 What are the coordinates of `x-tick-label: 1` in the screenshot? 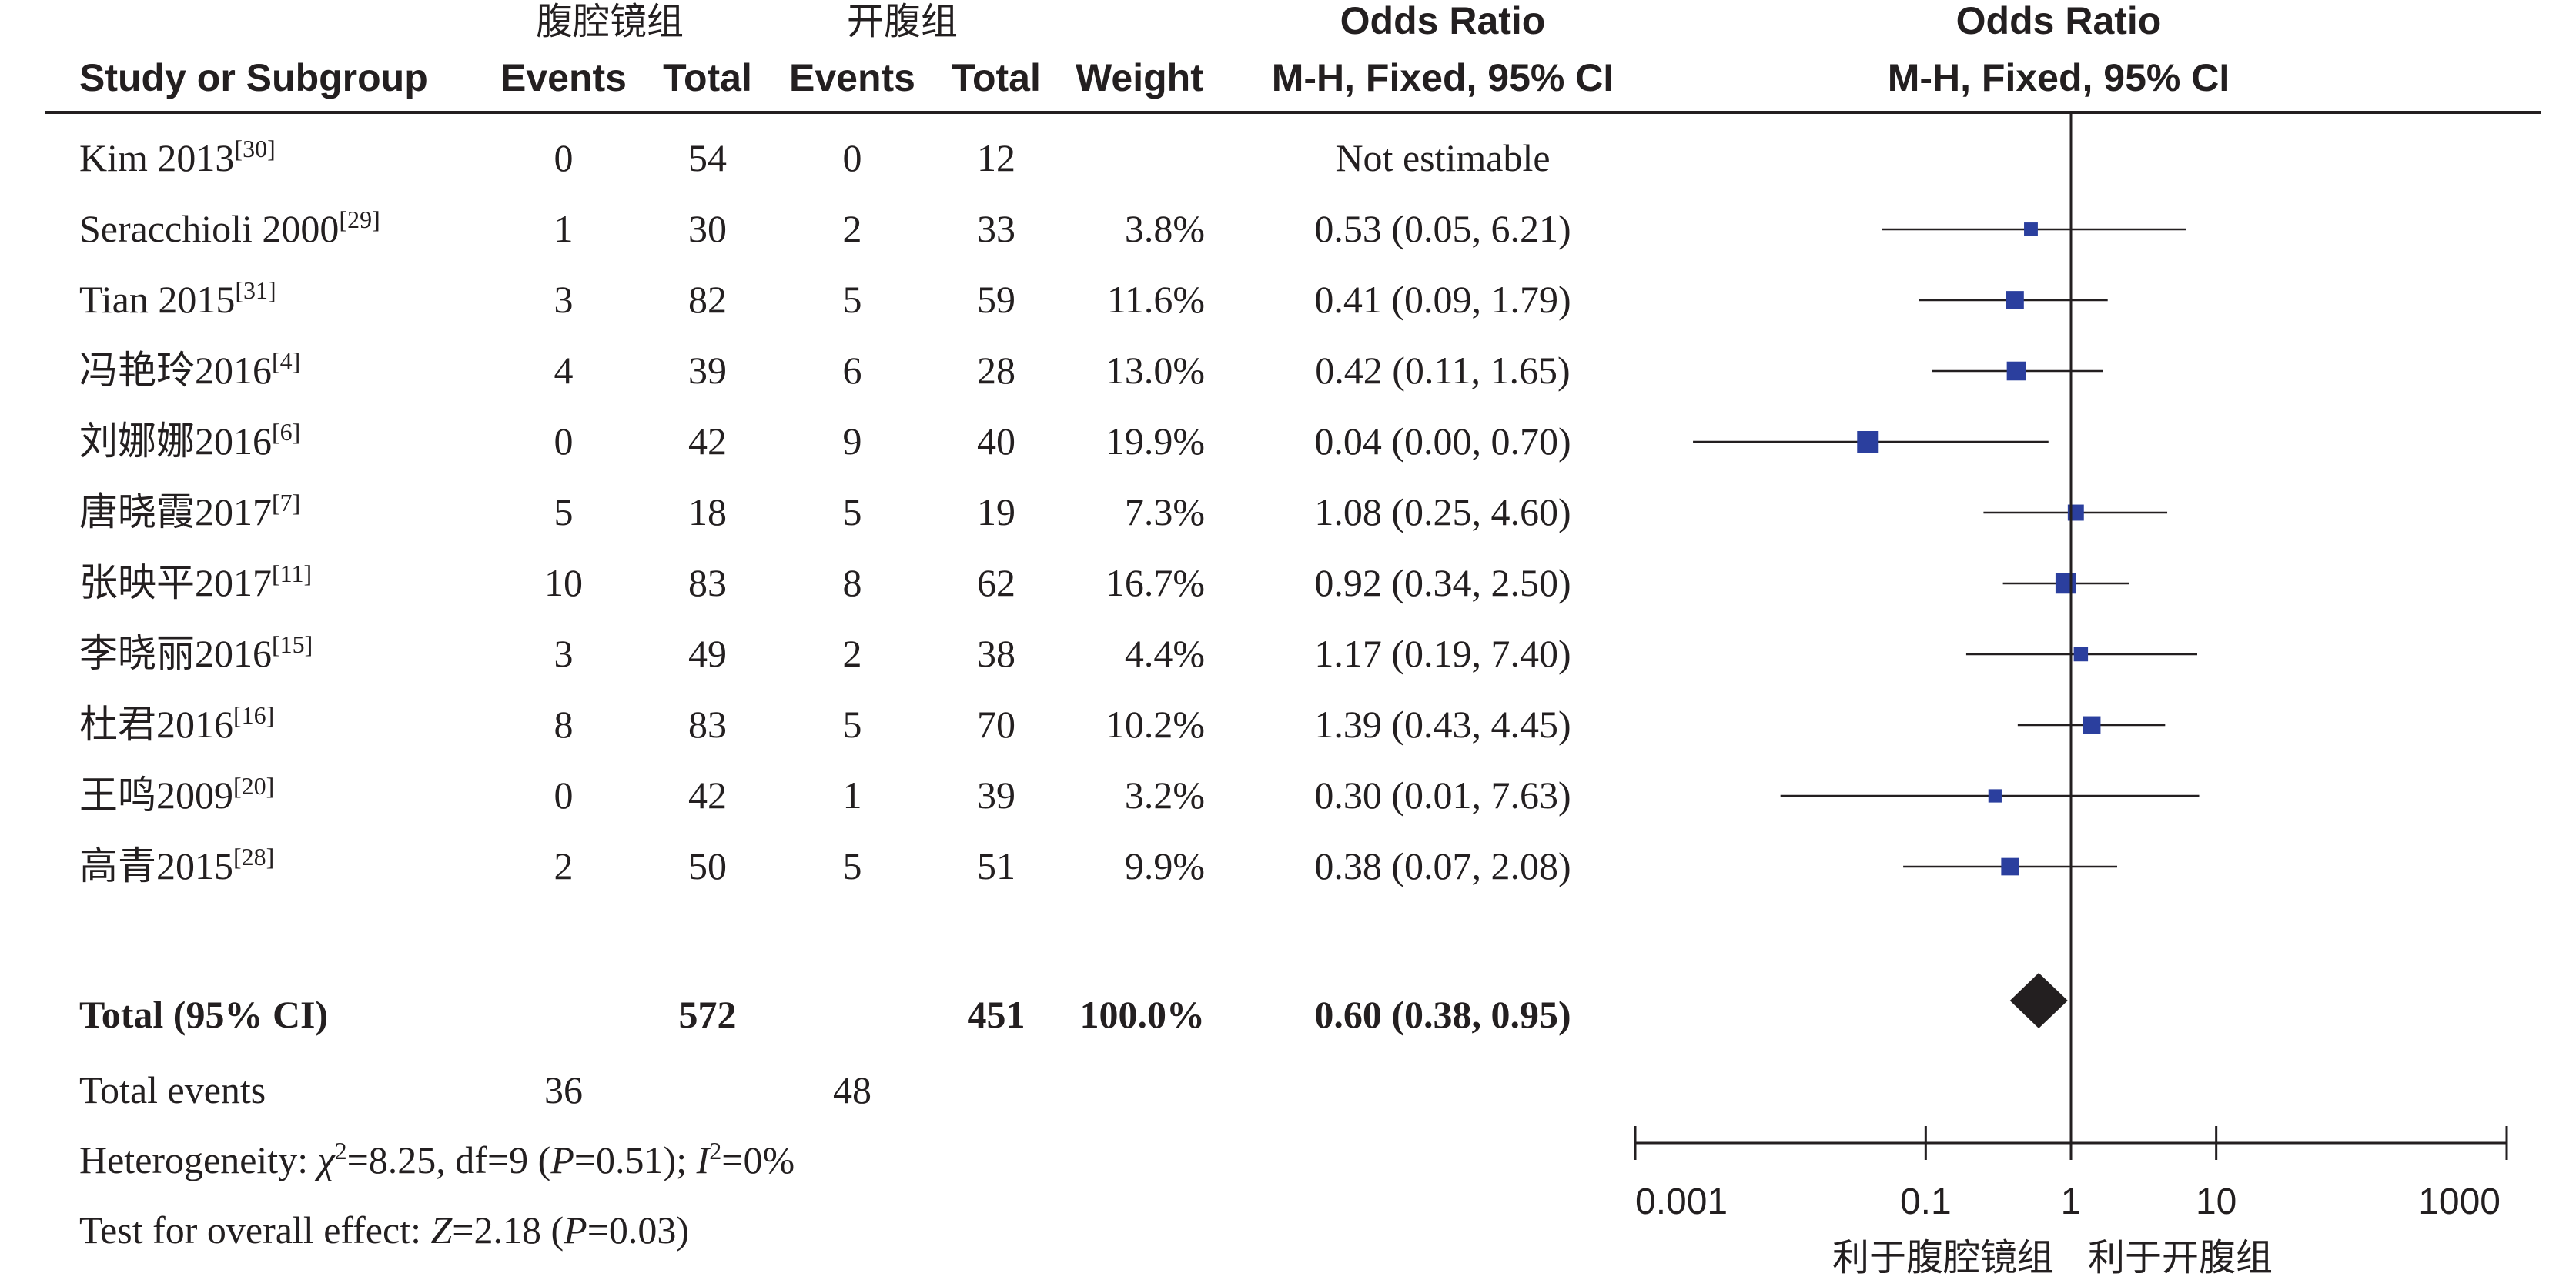 It's located at (2071, 1202).